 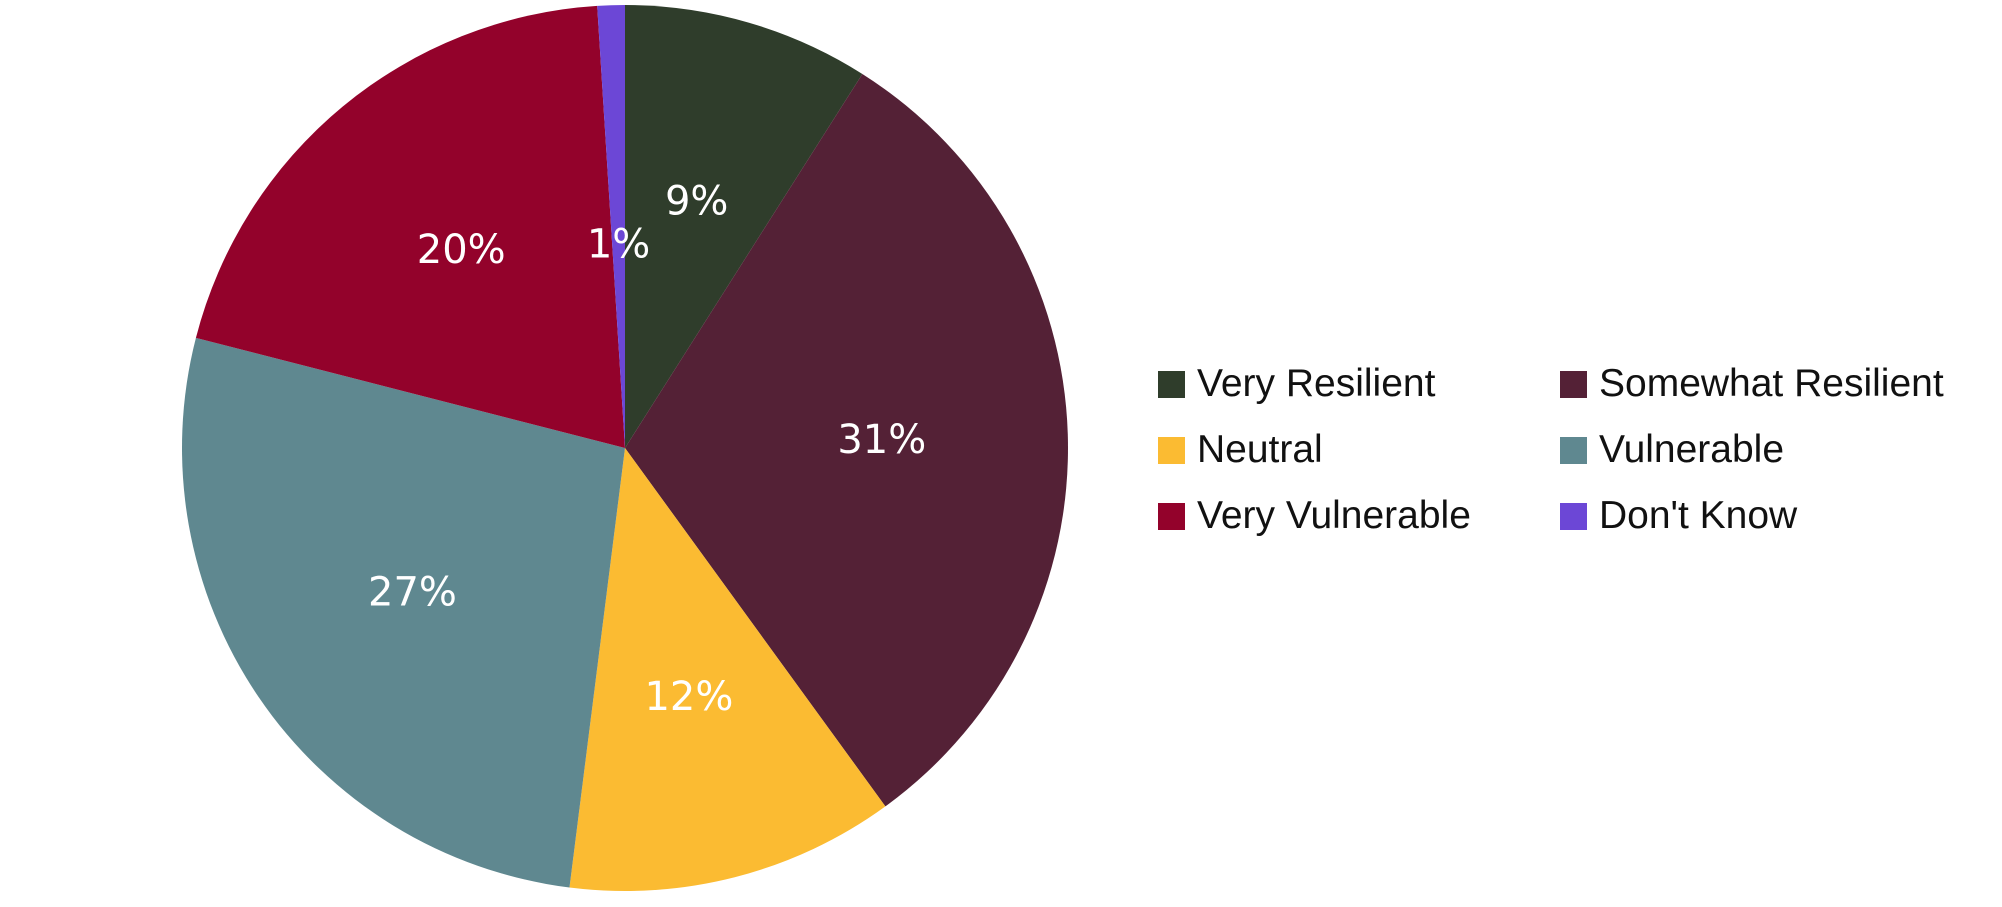 I want to click on legend-label-very-vulnerable: Very Vulnerable, so click(x=1334, y=515).